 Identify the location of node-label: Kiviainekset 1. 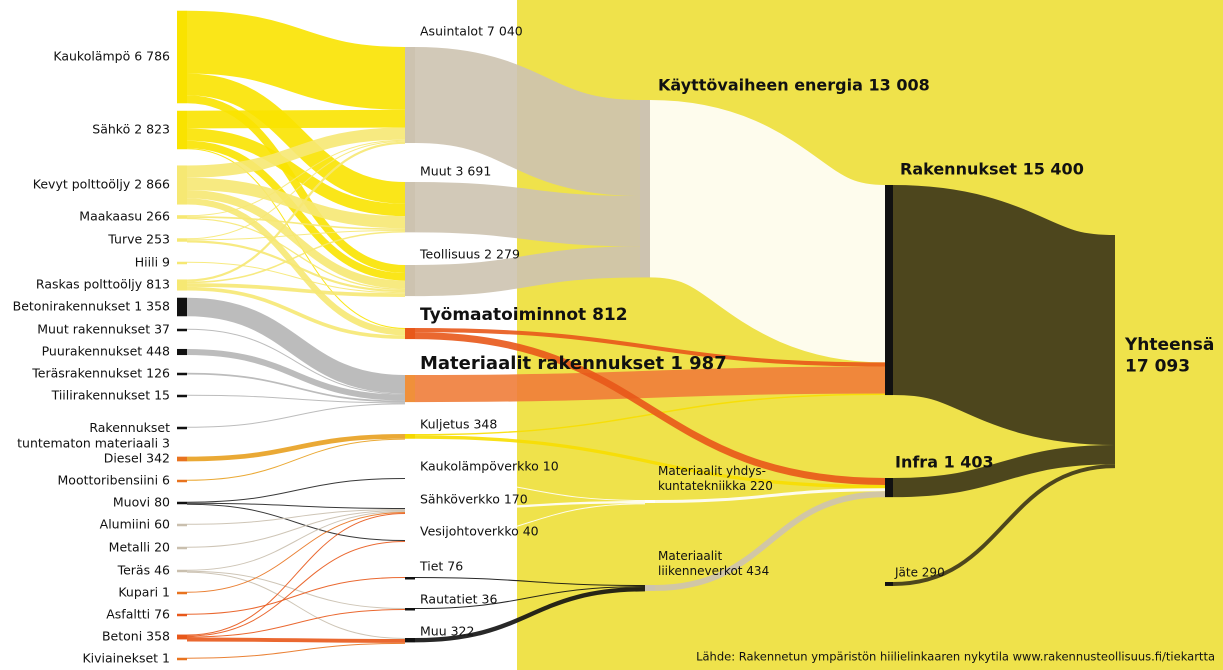
(126, 658).